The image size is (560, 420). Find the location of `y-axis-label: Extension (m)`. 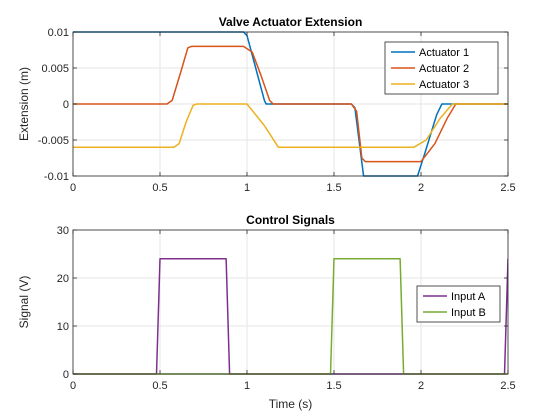

y-axis-label: Extension (m) is located at coordinates (24, 104).